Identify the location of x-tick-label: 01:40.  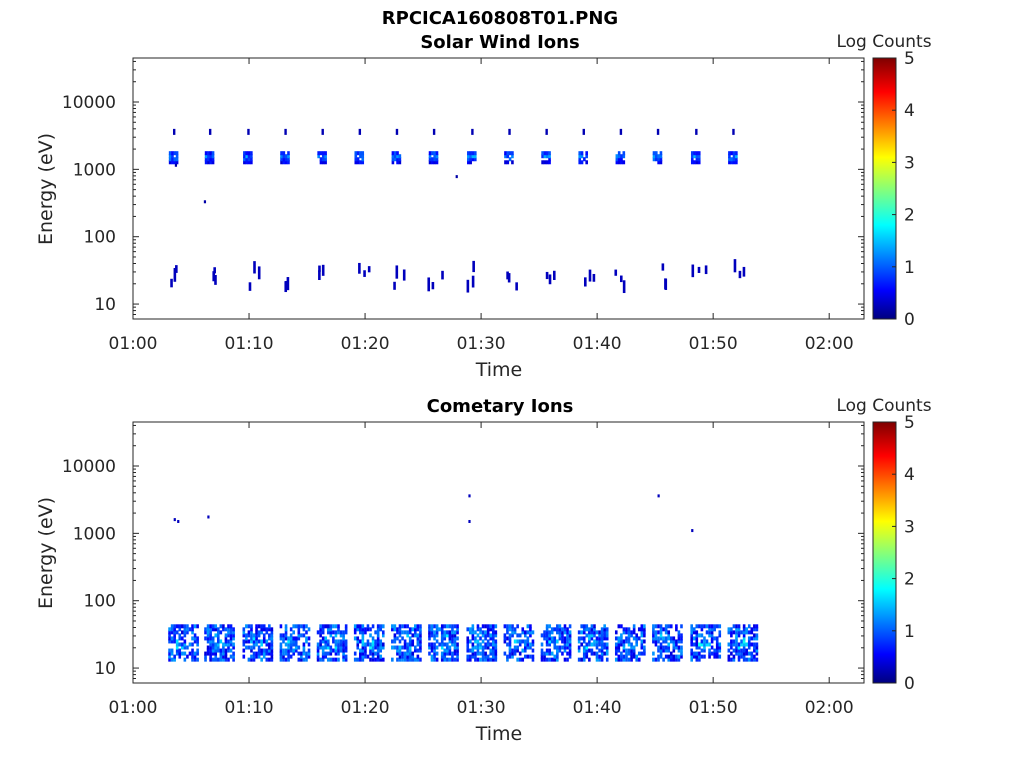
(597, 344).